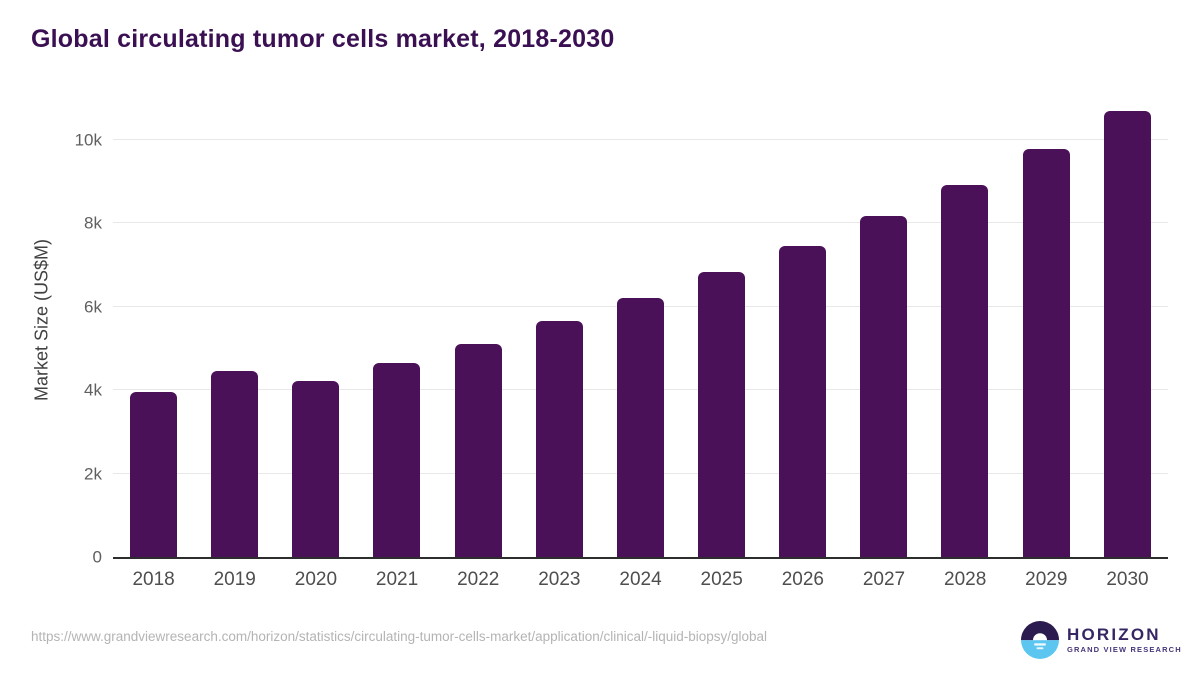 The height and width of the screenshot is (675, 1200). I want to click on bar-2020, so click(316, 469).